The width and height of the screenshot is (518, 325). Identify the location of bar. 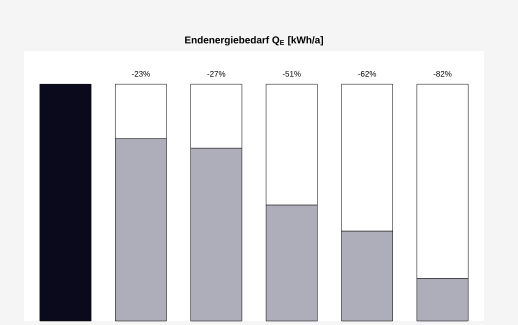
(66, 203).